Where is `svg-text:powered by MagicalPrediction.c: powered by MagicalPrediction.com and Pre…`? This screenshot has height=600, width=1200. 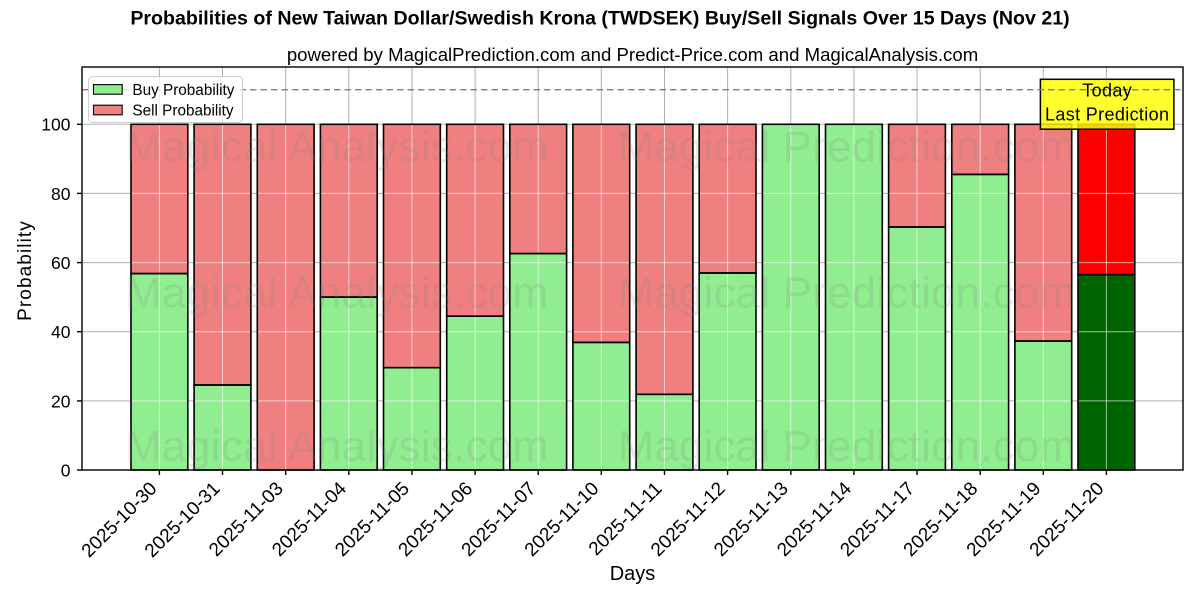
svg-text:powered by MagicalPrediction.c: powered by MagicalPrediction.com and Pre… is located at coordinates (632, 54).